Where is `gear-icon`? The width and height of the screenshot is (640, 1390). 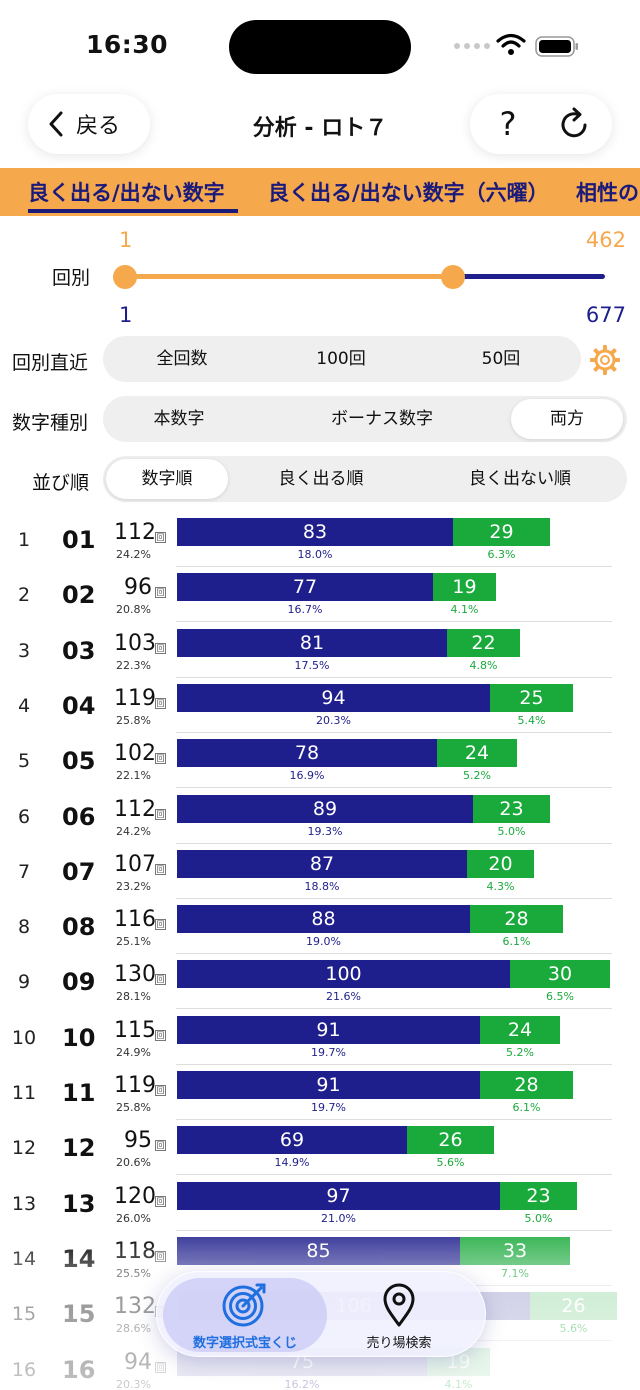 gear-icon is located at coordinates (605, 360).